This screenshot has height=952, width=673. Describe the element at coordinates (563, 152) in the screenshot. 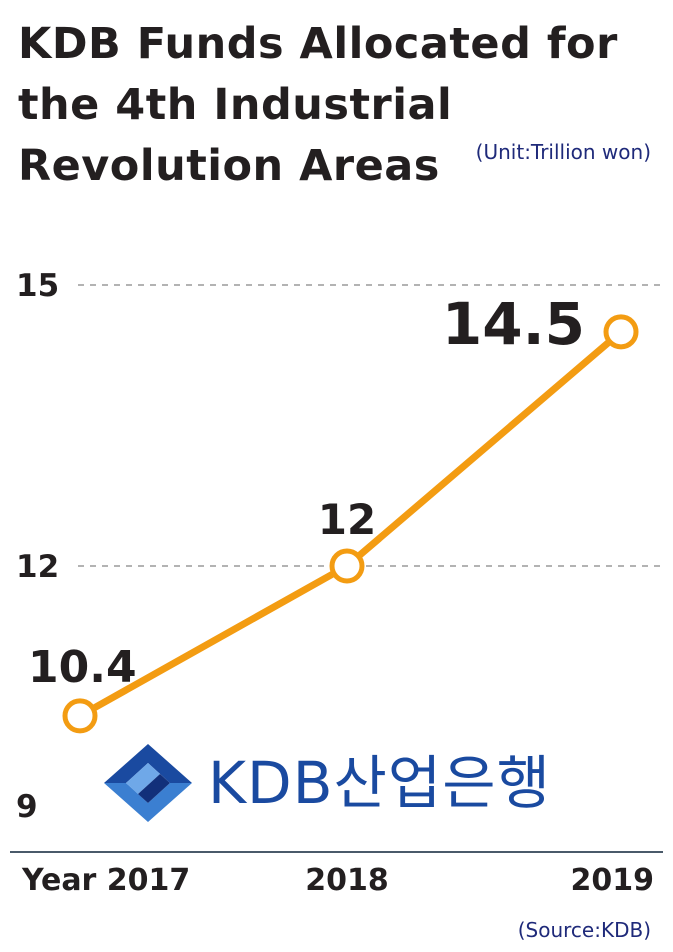

I see `unit-note: (Unit:Trillion won)` at that location.